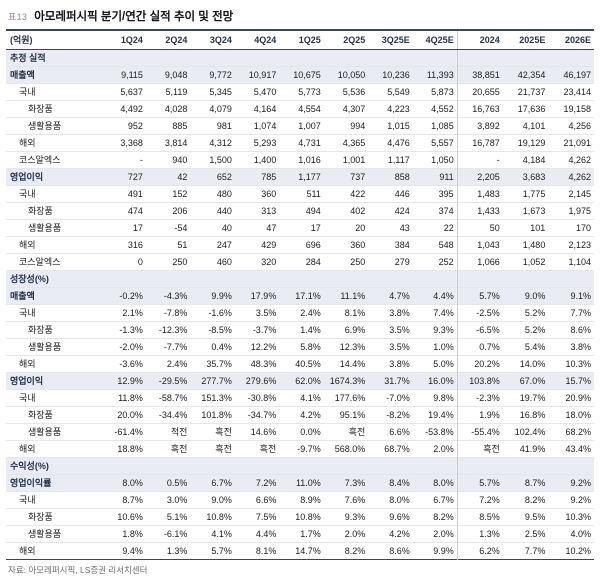 This screenshot has height=582, width=600. What do you see at coordinates (479, 449) in the screenshot?
I see `cell: 흑전` at bounding box center [479, 449].